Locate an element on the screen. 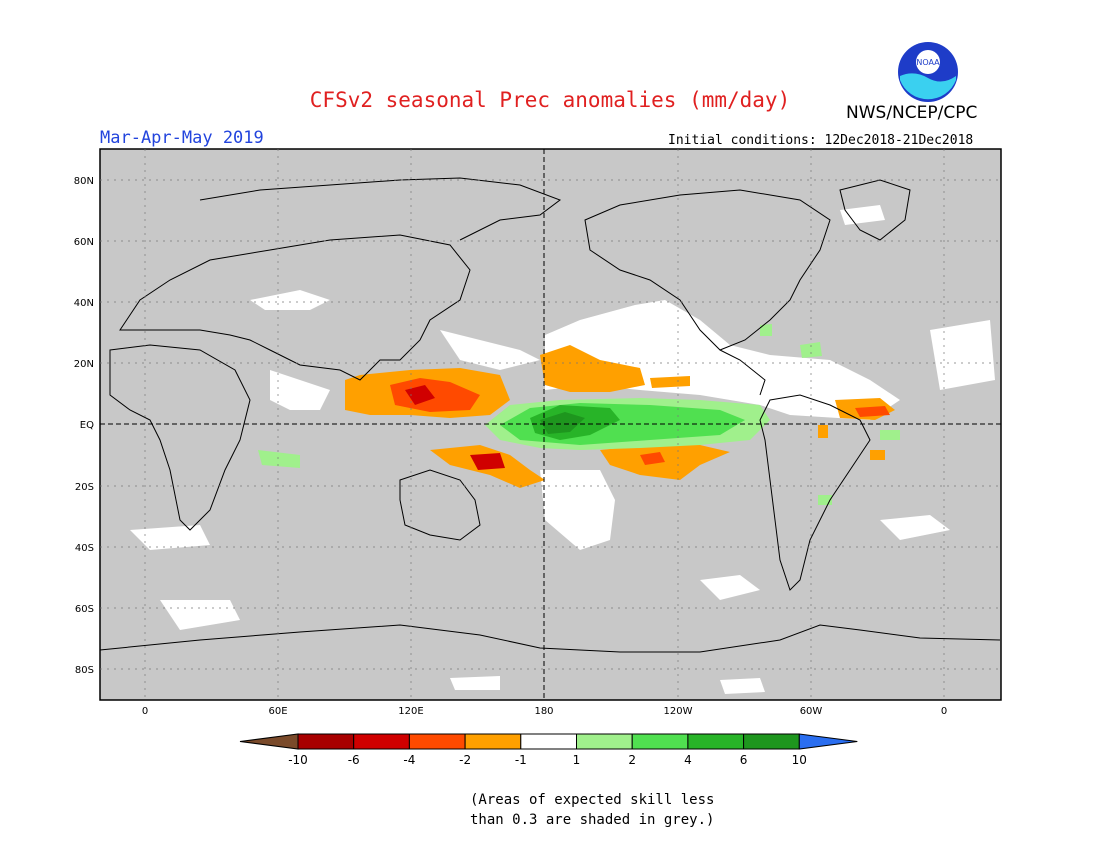 Image resolution: width=1100 pixels, height=850 pixels. colorbar-label: 6 is located at coordinates (744, 760).